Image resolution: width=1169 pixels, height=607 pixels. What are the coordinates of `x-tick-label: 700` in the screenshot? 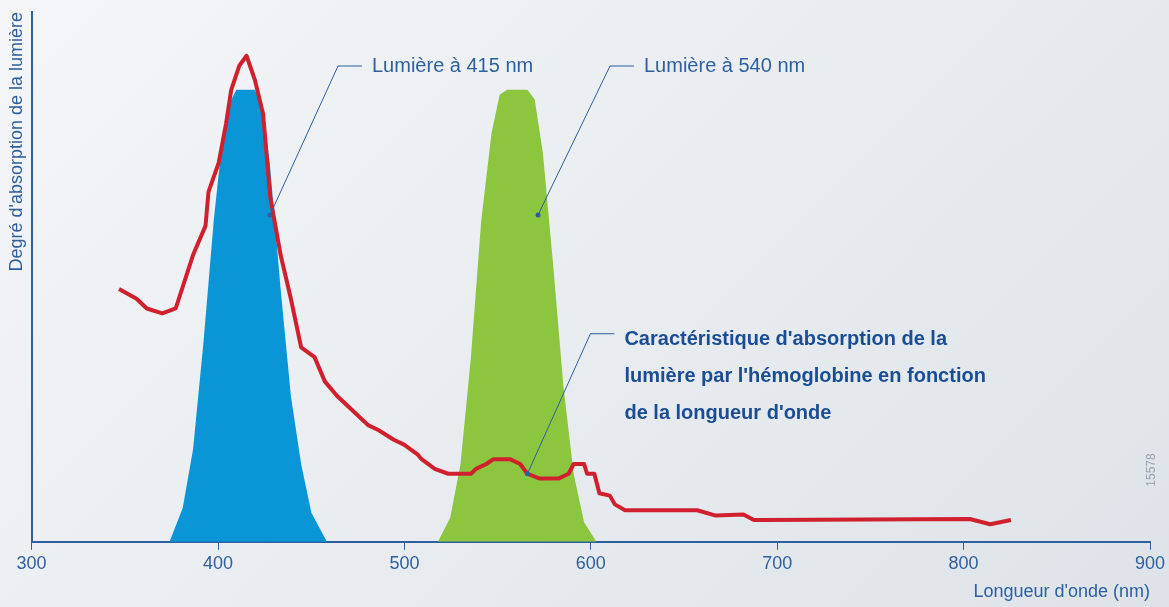 It's located at (777, 562).